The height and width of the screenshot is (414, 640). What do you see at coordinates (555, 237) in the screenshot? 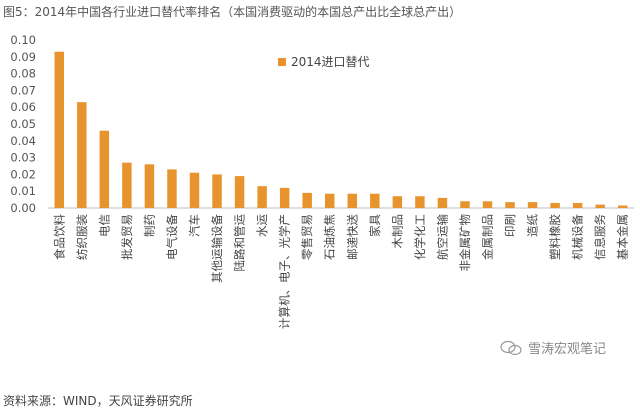
I see `x-tick-label: 塑料橡胶` at bounding box center [555, 237].